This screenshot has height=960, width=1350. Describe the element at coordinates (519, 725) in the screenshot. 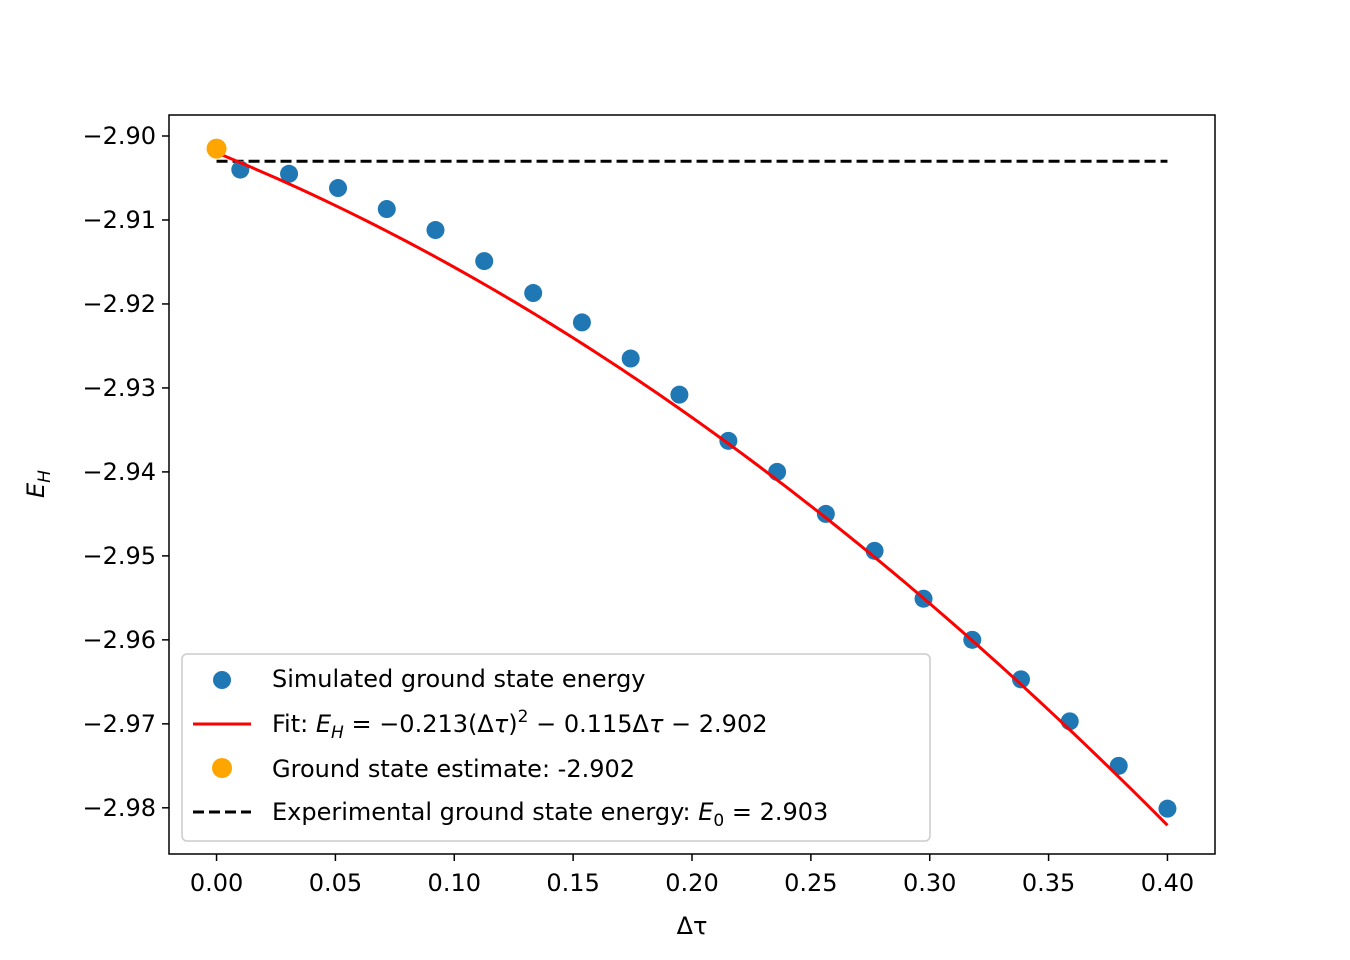

I see `legend-label-fit: Fit: EH = −0.213(Δτ)2 − 0.115Δτ − 2.902` at that location.